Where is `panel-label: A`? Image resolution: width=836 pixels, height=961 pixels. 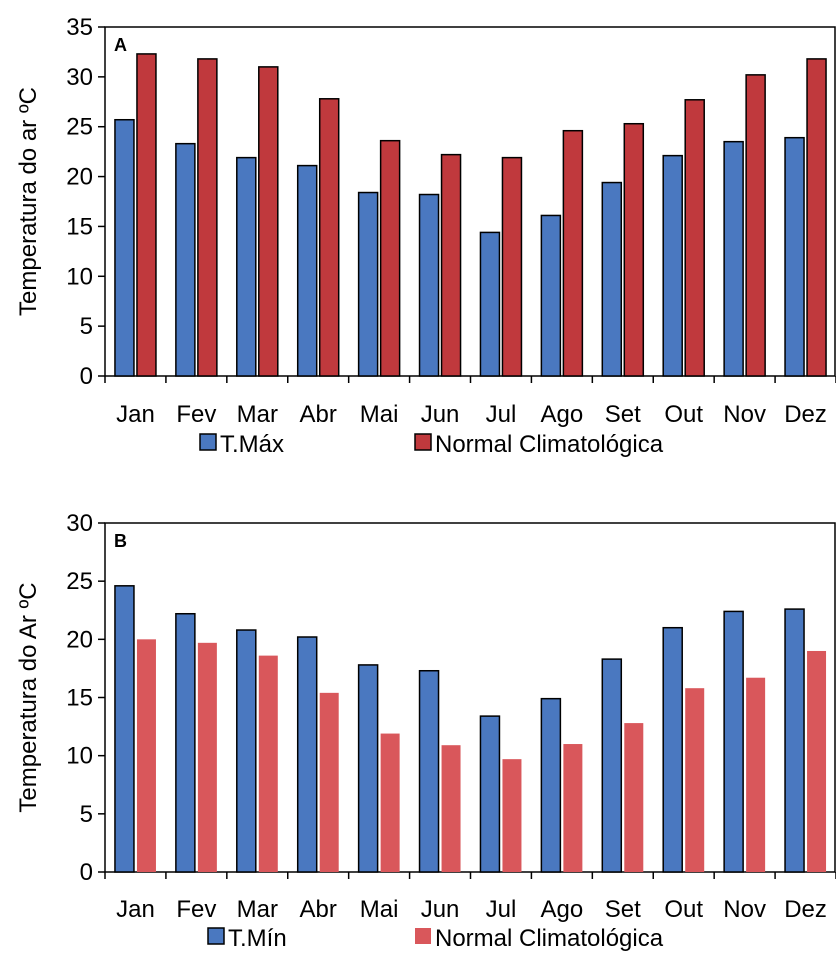 panel-label: A is located at coordinates (120, 45).